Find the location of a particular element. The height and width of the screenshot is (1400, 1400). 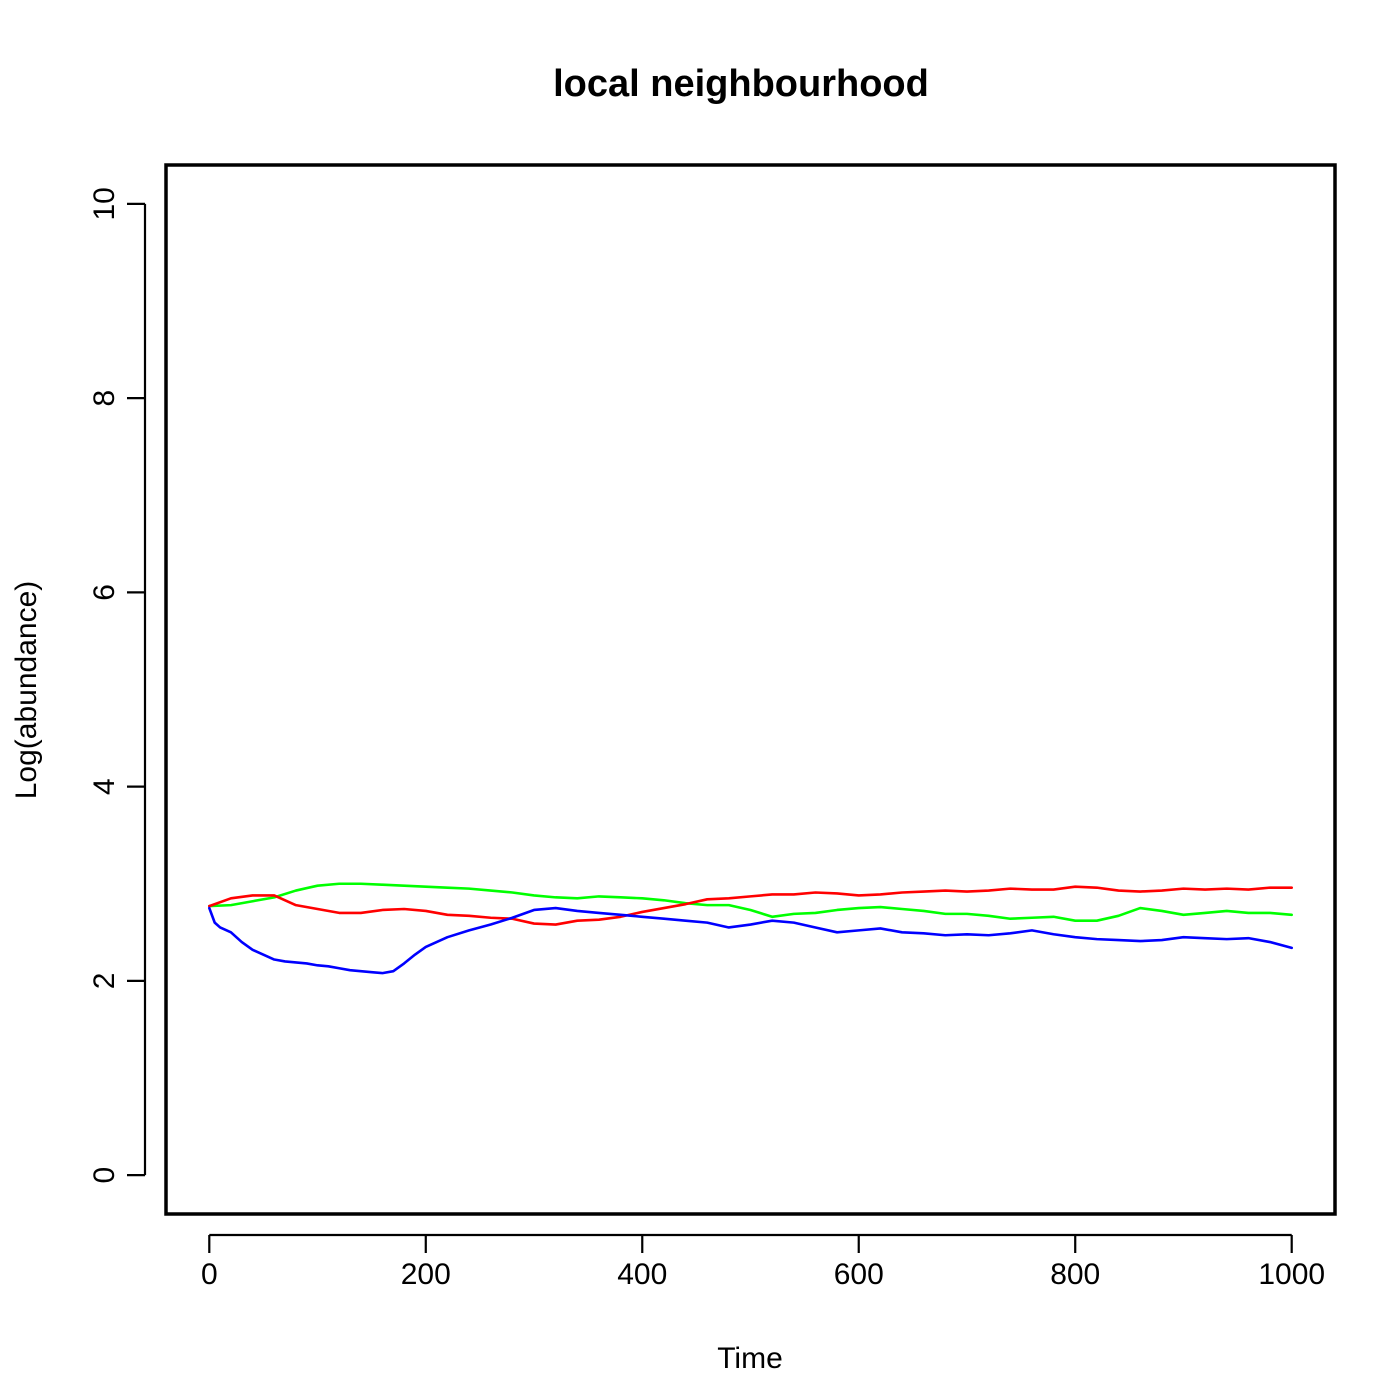

x-axis-label: Time is located at coordinates (750, 1358).